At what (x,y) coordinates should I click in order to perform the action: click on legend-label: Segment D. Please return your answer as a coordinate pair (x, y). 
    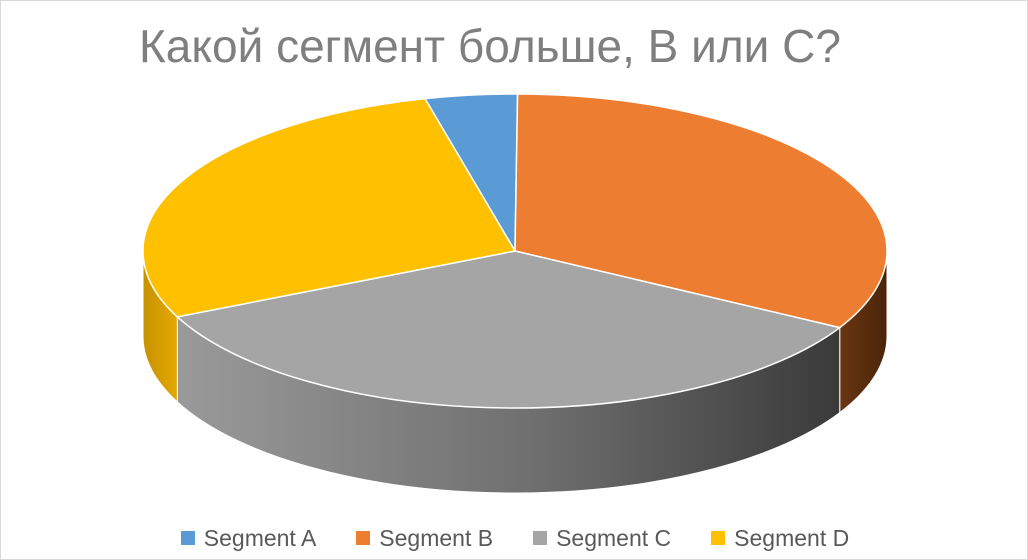
    Looking at the image, I should click on (792, 537).